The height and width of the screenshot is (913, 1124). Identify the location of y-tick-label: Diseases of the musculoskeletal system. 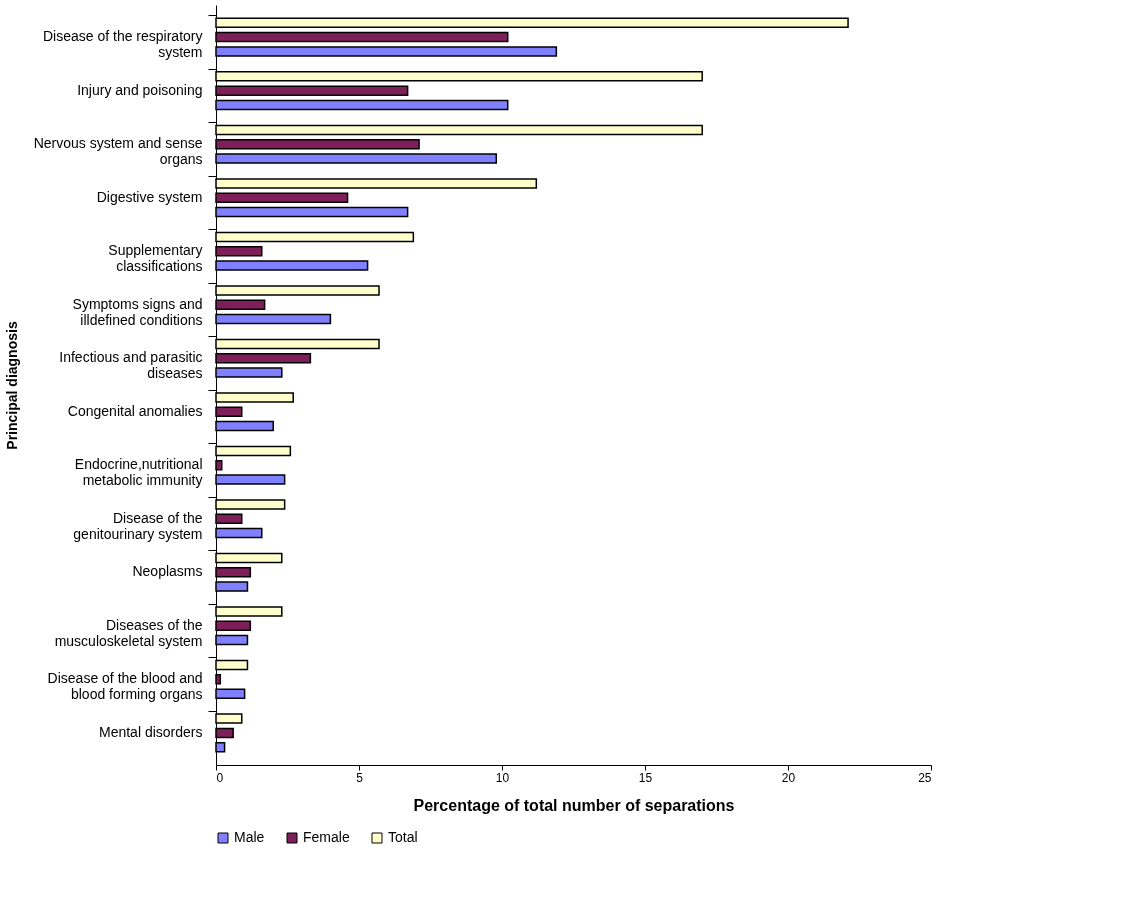
(128, 632).